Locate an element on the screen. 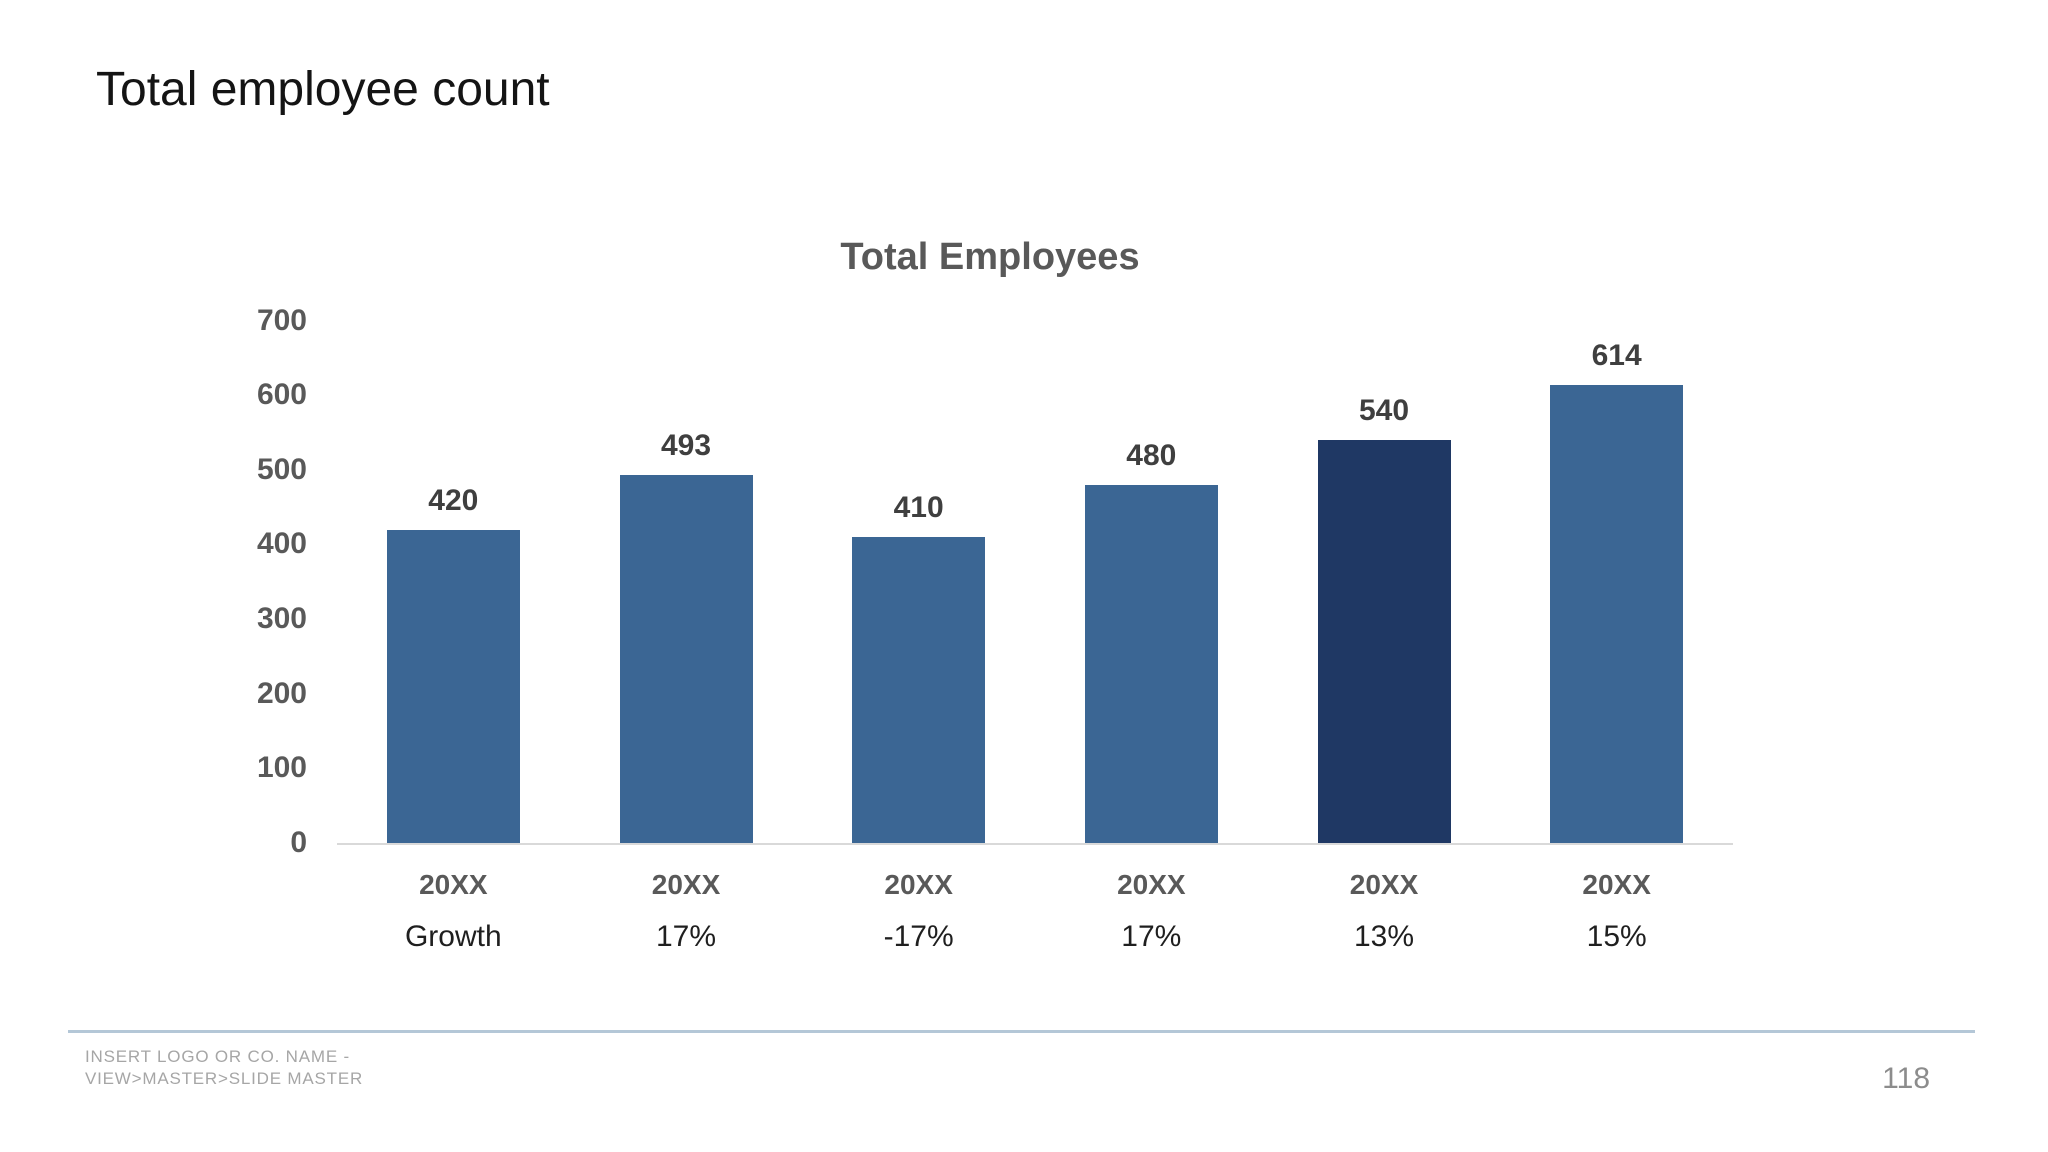  growth-cell: 13% is located at coordinates (1384, 936).